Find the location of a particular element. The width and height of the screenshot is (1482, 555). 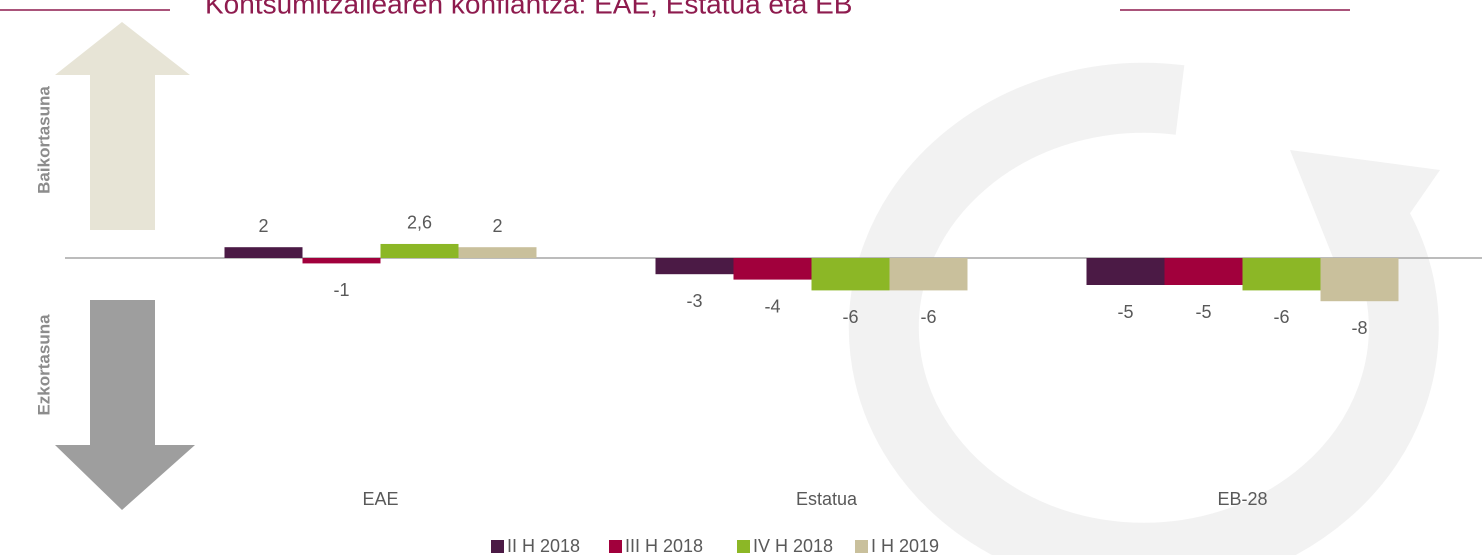

legend-label: II H 2018 is located at coordinates (543, 545).